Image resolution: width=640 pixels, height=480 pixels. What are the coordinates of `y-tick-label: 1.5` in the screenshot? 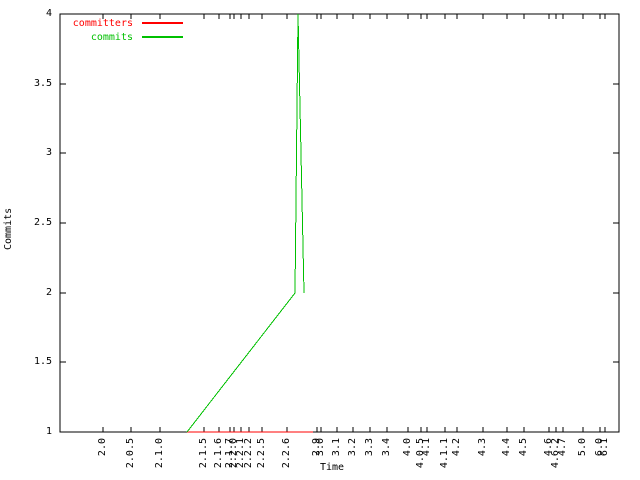 It's located at (42, 361).